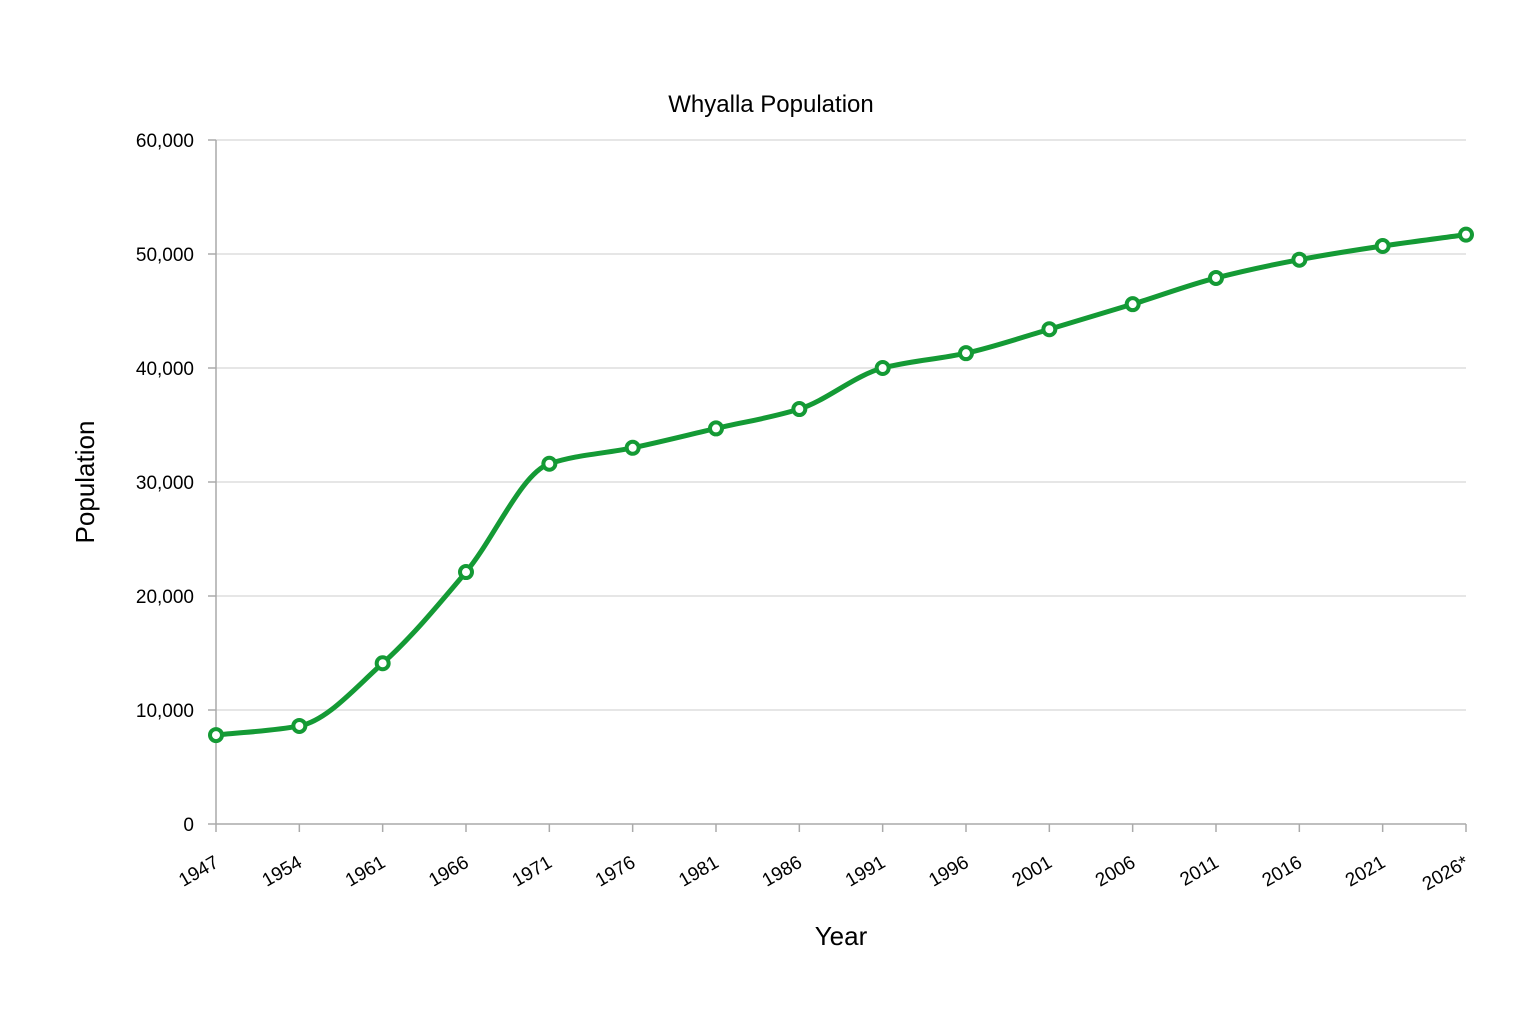 This screenshot has height=1029, width=1536. What do you see at coordinates (770, 104) in the screenshot?
I see `chart-title: Whyalla Population` at bounding box center [770, 104].